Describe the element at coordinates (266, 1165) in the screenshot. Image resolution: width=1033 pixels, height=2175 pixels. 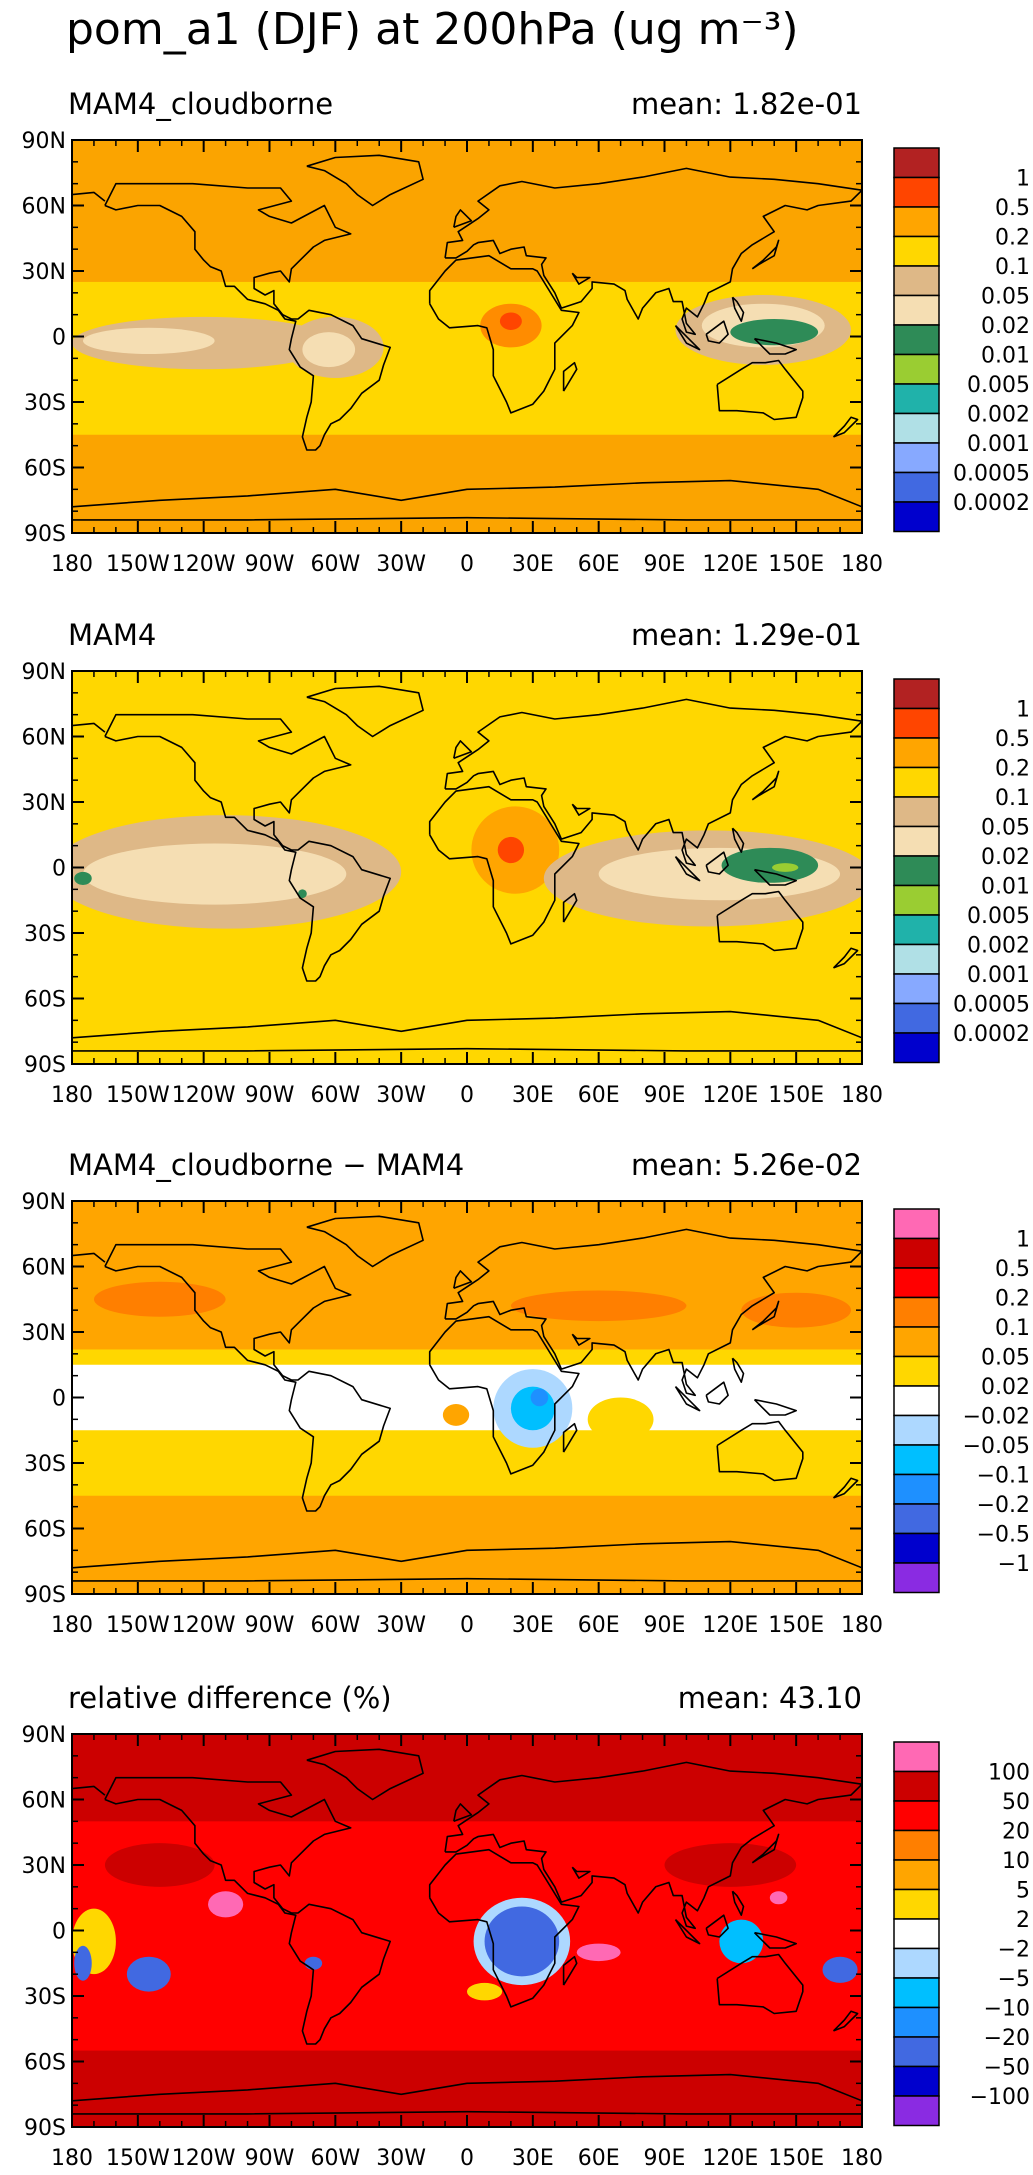
I see `panel-label: MAM4_cloudborne − MAM4` at that location.